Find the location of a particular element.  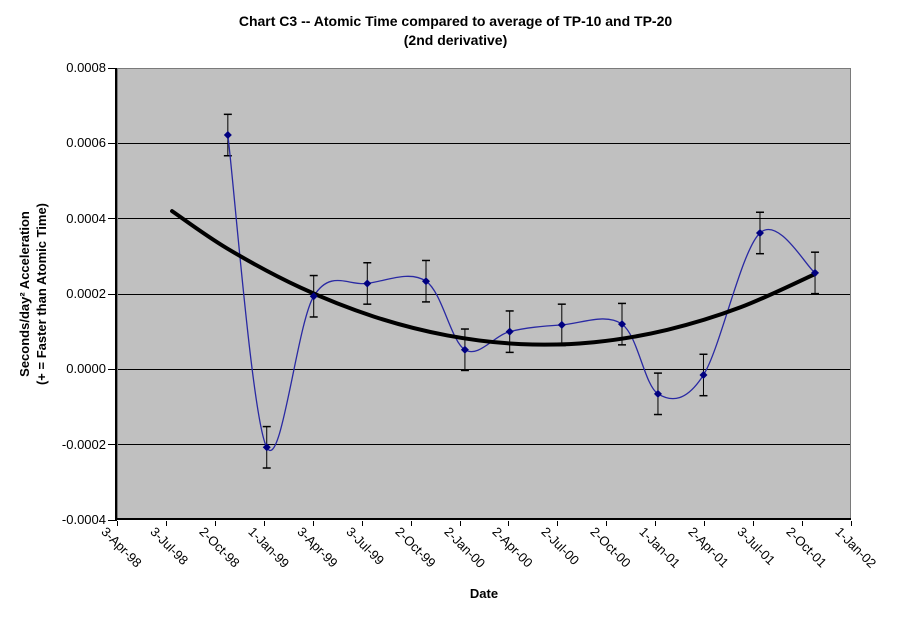

y-tick-label: 0.0004 is located at coordinates (86, 218).